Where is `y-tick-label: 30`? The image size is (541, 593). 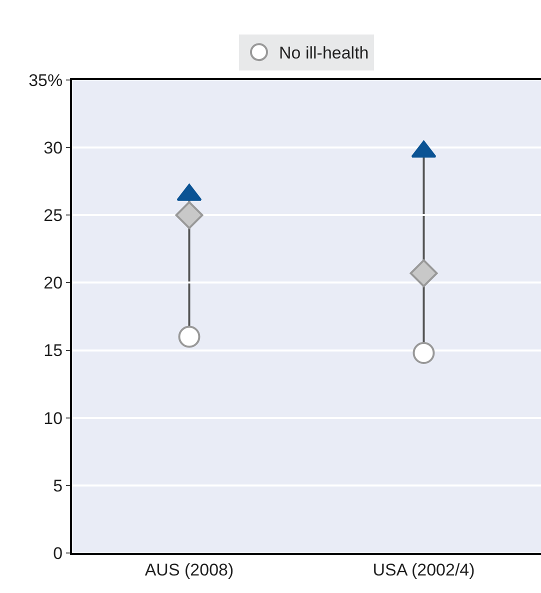 y-tick-label: 30 is located at coordinates (53, 148).